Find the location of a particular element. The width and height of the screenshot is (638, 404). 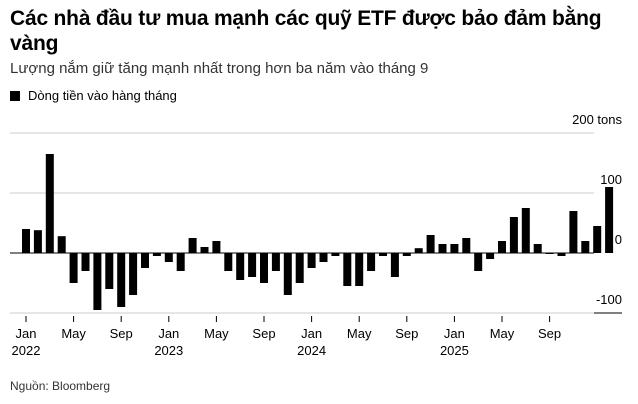

y-tick-label: 100 is located at coordinates (611, 179).